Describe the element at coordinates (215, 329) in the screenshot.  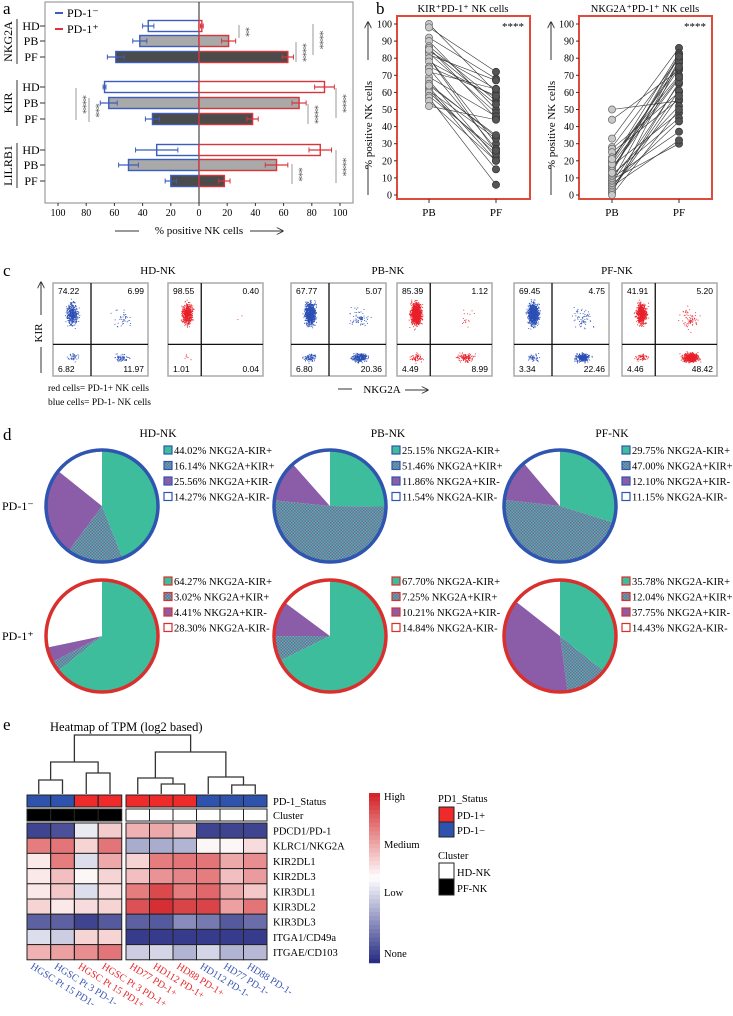
I see `flow-plot-frame` at that location.